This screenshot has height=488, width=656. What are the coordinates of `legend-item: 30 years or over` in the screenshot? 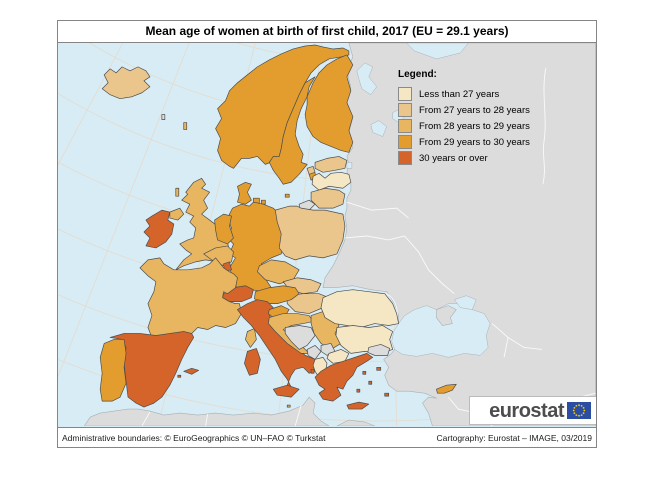 It's located at (464, 158).